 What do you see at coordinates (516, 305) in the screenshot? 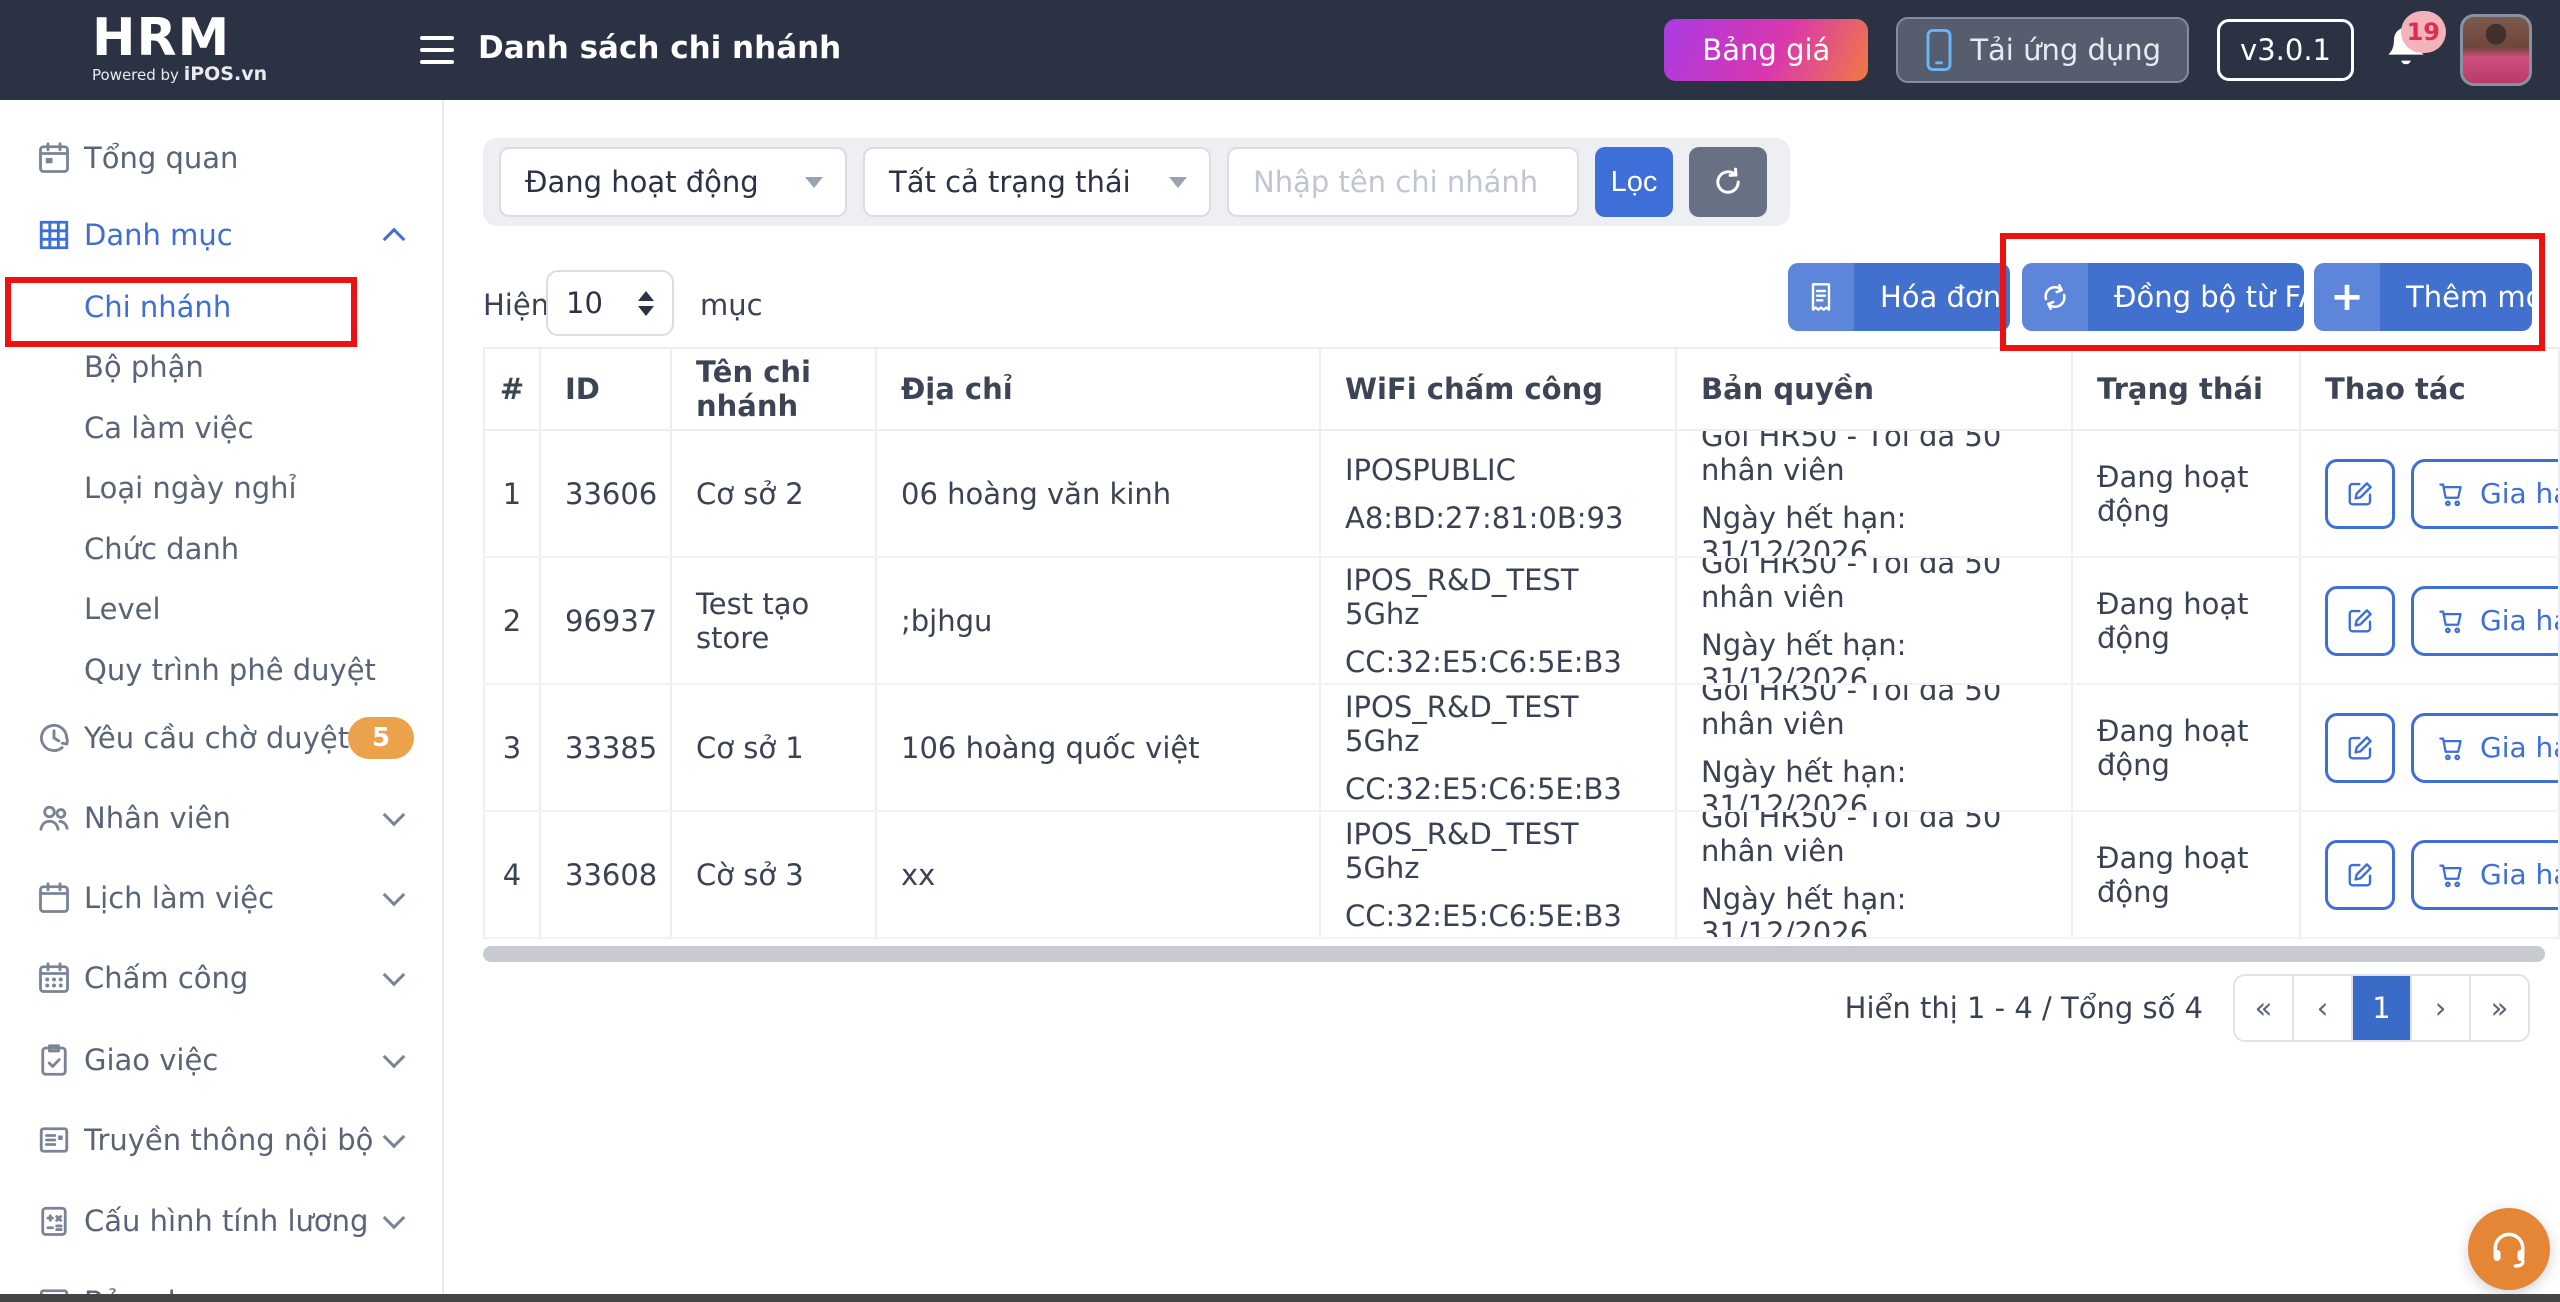
I see `show-label: Hiện` at bounding box center [516, 305].